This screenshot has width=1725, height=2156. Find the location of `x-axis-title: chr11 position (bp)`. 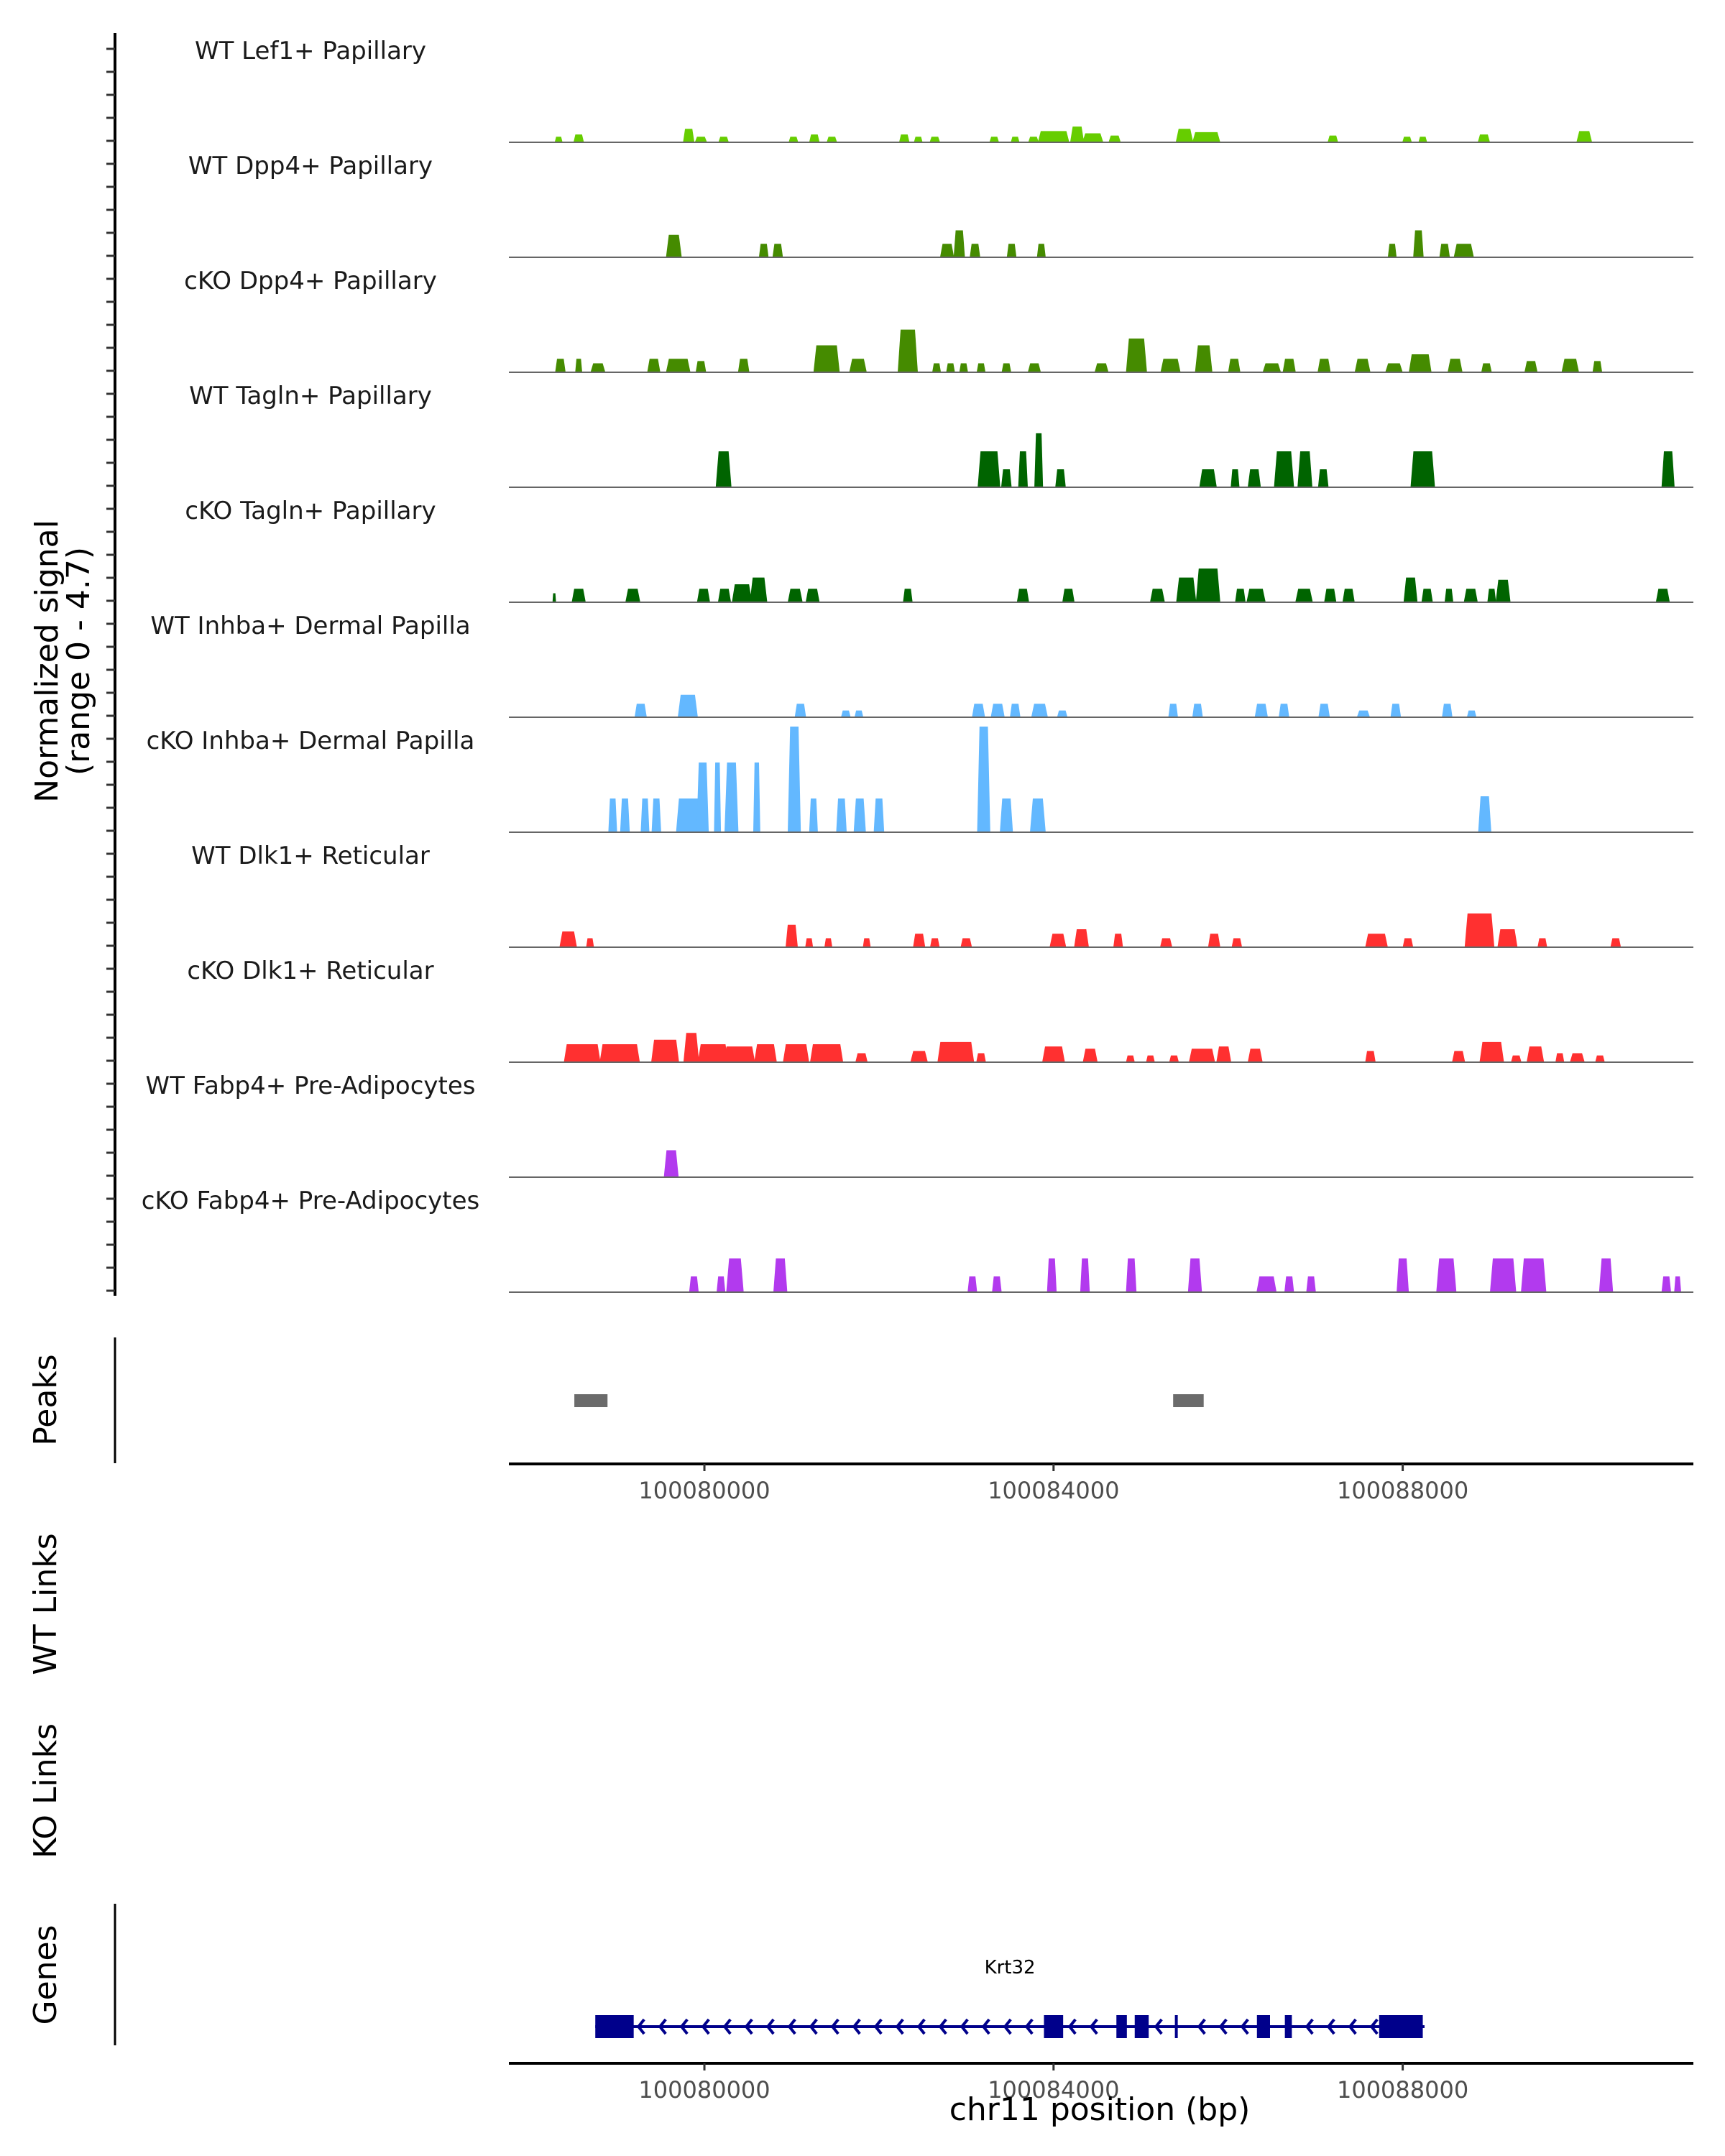

x-axis-title: chr11 position (bp) is located at coordinates (1100, 2109).